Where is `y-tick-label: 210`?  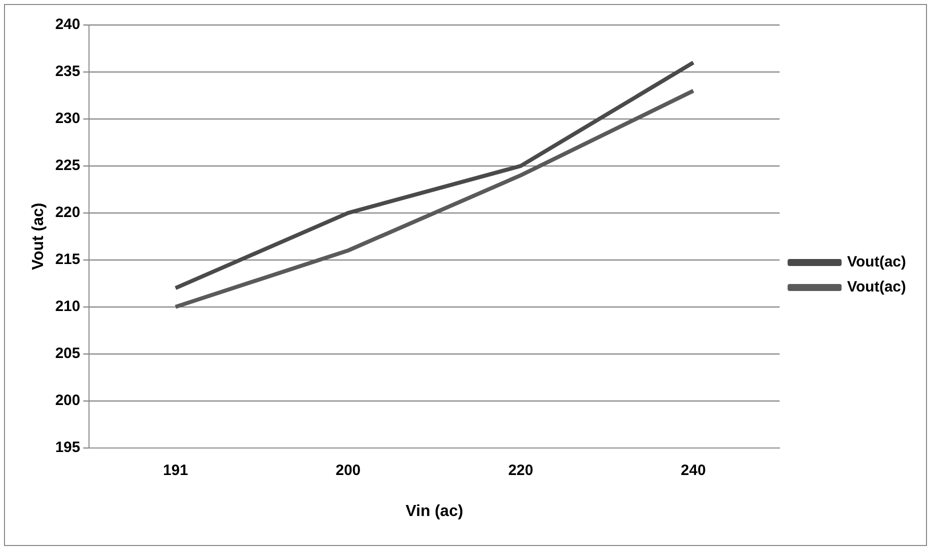 y-tick-label: 210 is located at coordinates (67, 307).